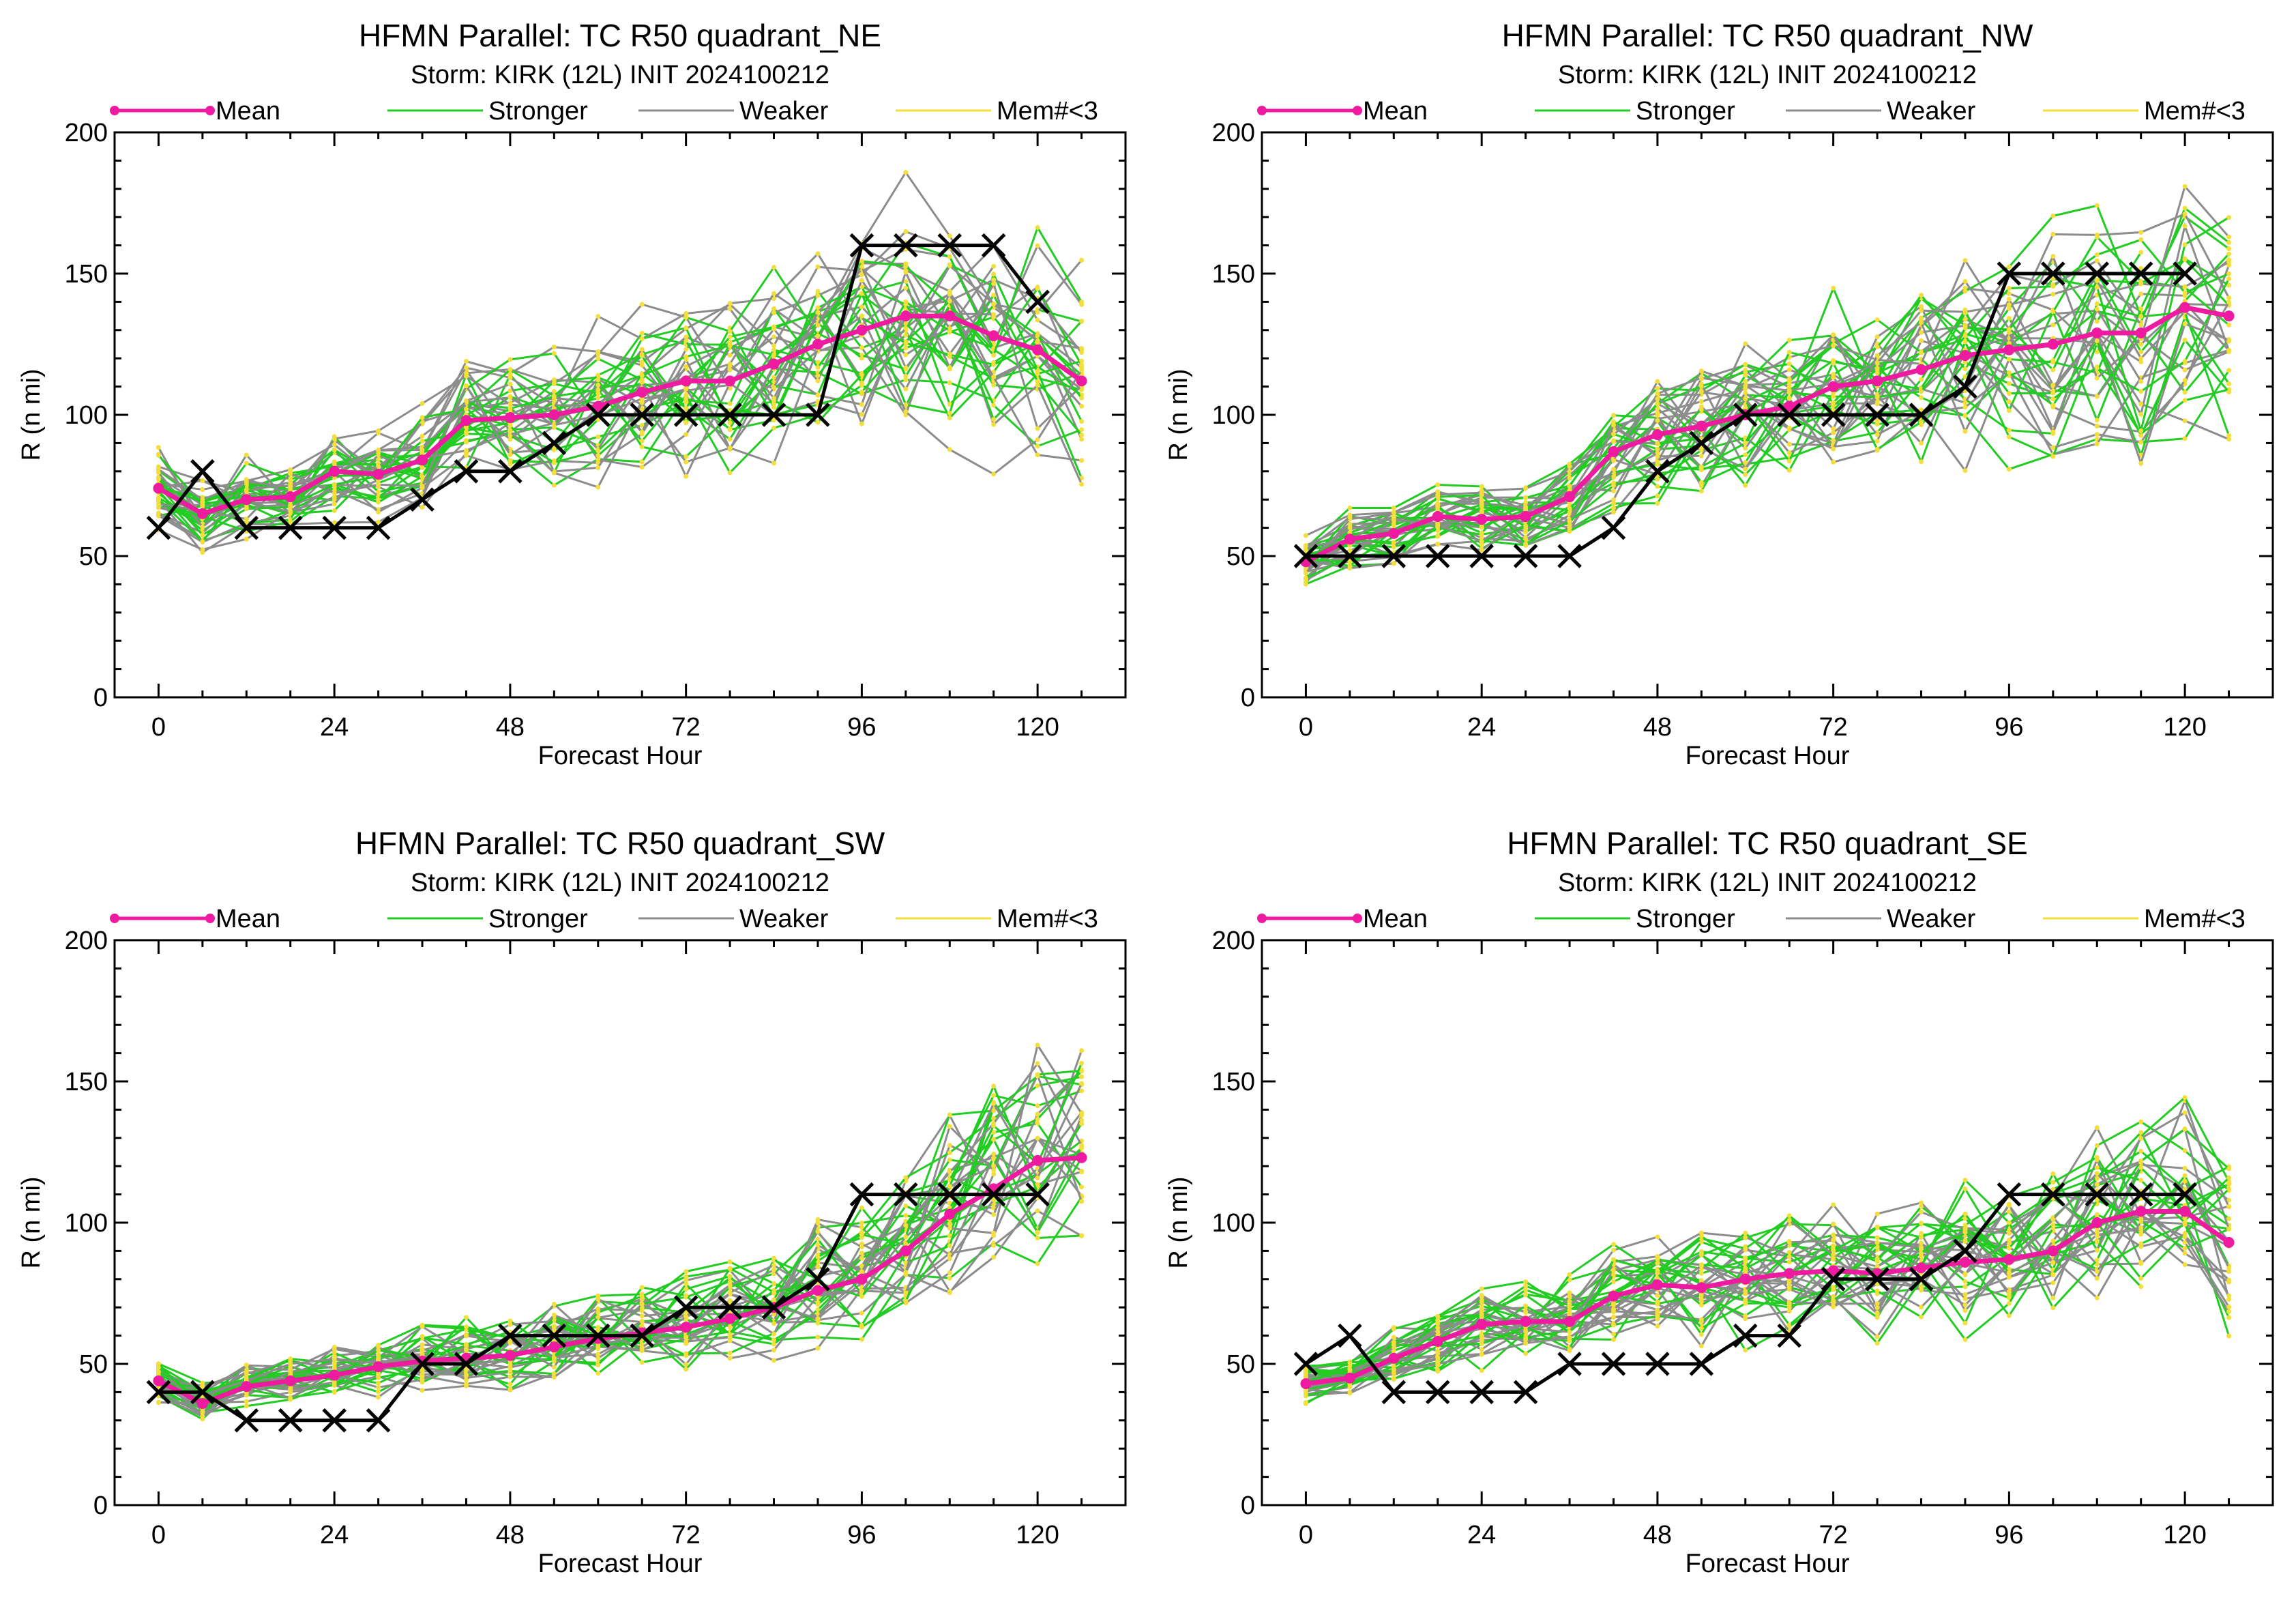 This screenshot has height=1602, width=2296. Describe the element at coordinates (1686, 919) in the screenshot. I see `legend-stronger-label: Stronger` at that location.